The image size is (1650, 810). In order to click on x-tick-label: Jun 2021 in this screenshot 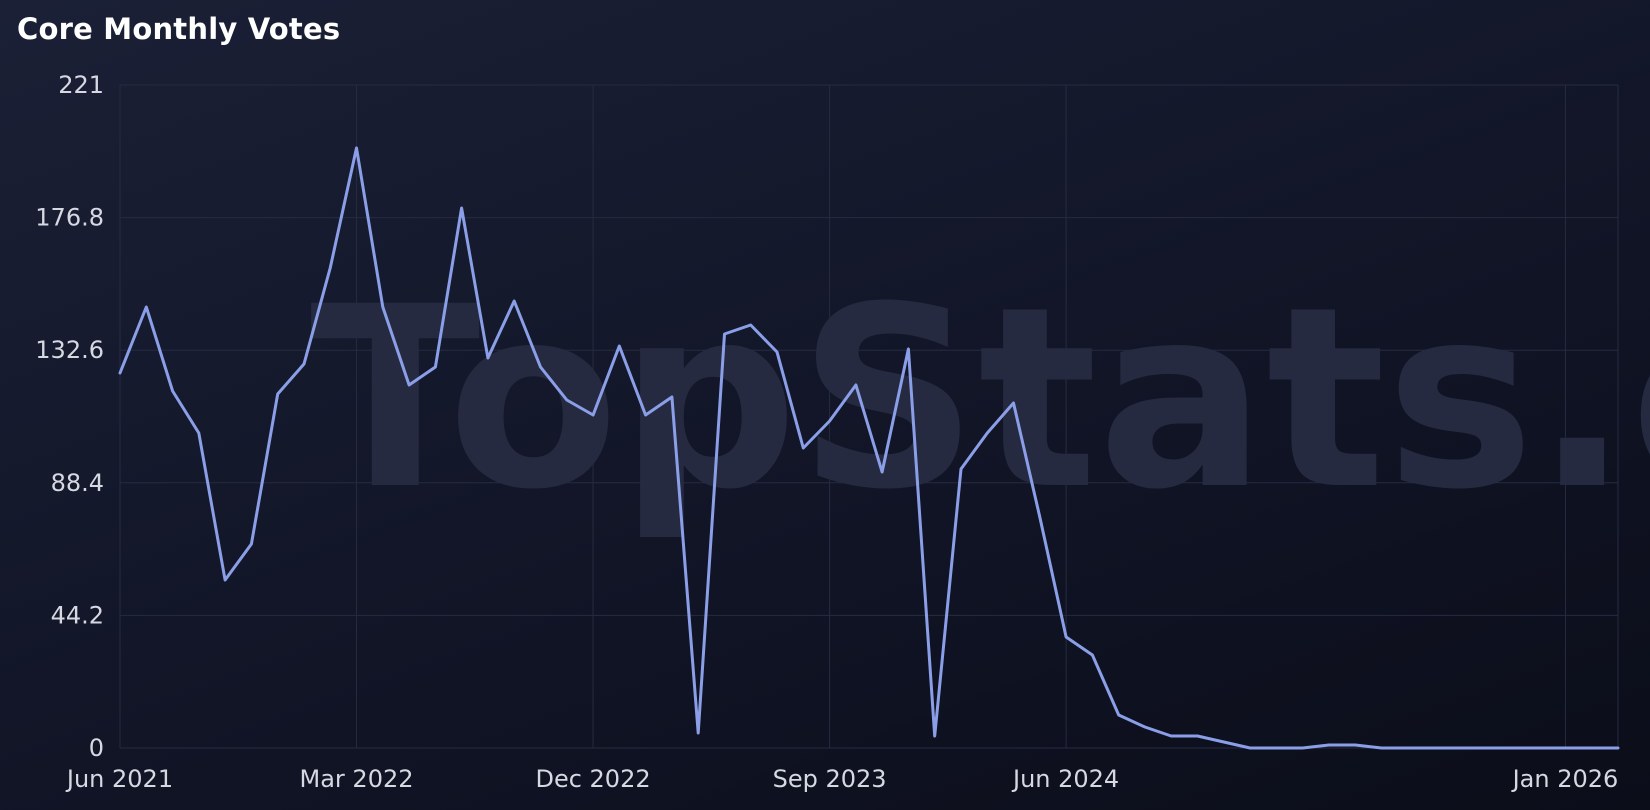, I will do `click(119, 779)`.